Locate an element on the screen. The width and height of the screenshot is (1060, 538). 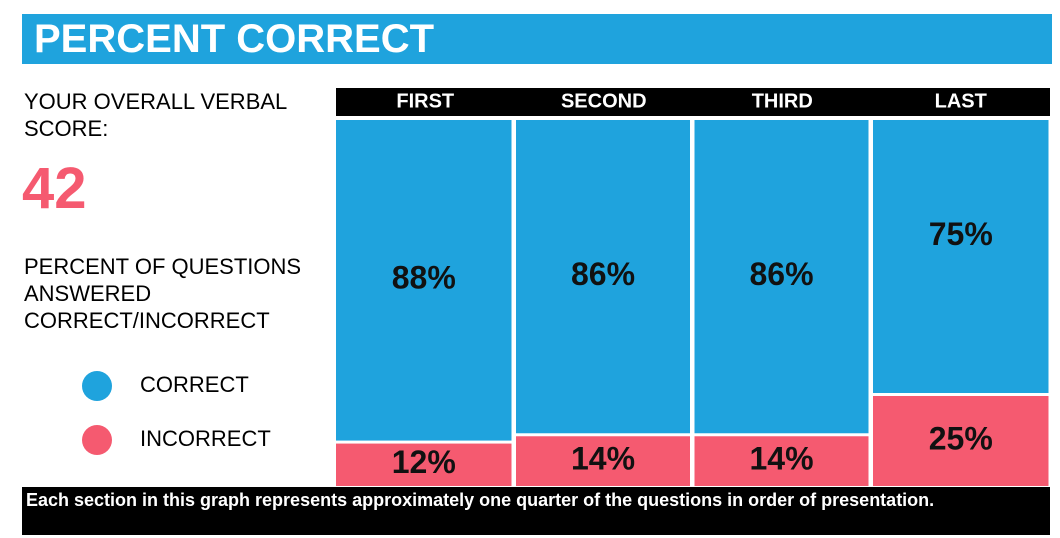
data-label: 75% is located at coordinates (961, 234).